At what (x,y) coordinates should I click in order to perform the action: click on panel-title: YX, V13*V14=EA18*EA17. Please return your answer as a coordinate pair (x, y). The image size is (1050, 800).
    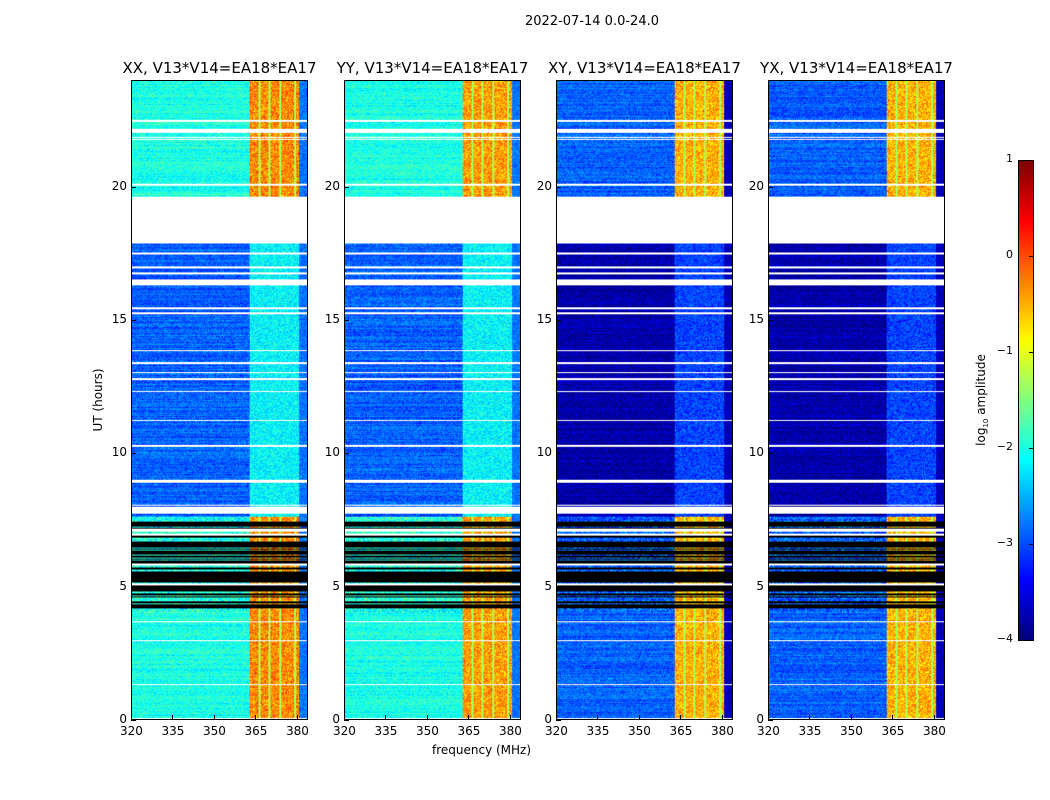
    Looking at the image, I should click on (856, 68).